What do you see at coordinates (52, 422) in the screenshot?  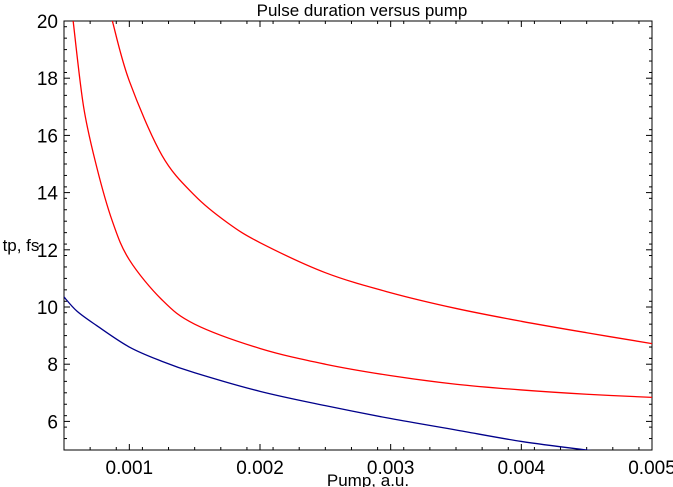 I see `y-tick-label: 6` at bounding box center [52, 422].